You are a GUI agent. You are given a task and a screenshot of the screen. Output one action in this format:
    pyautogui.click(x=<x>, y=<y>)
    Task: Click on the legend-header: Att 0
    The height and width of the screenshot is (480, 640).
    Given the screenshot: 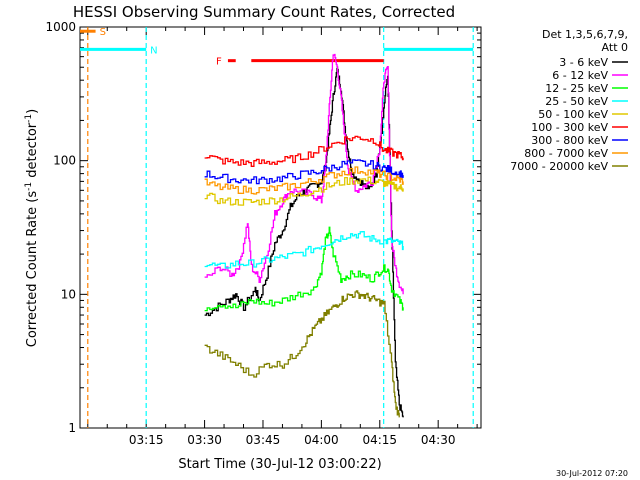 What is the action you would take?
    pyautogui.click(x=615, y=47)
    